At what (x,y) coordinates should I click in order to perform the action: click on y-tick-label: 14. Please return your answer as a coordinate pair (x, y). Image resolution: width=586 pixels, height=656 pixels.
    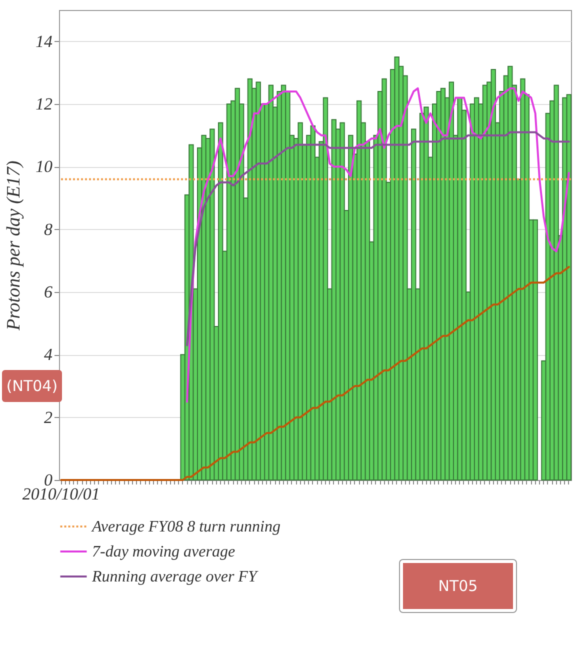
    Looking at the image, I should click on (44, 41).